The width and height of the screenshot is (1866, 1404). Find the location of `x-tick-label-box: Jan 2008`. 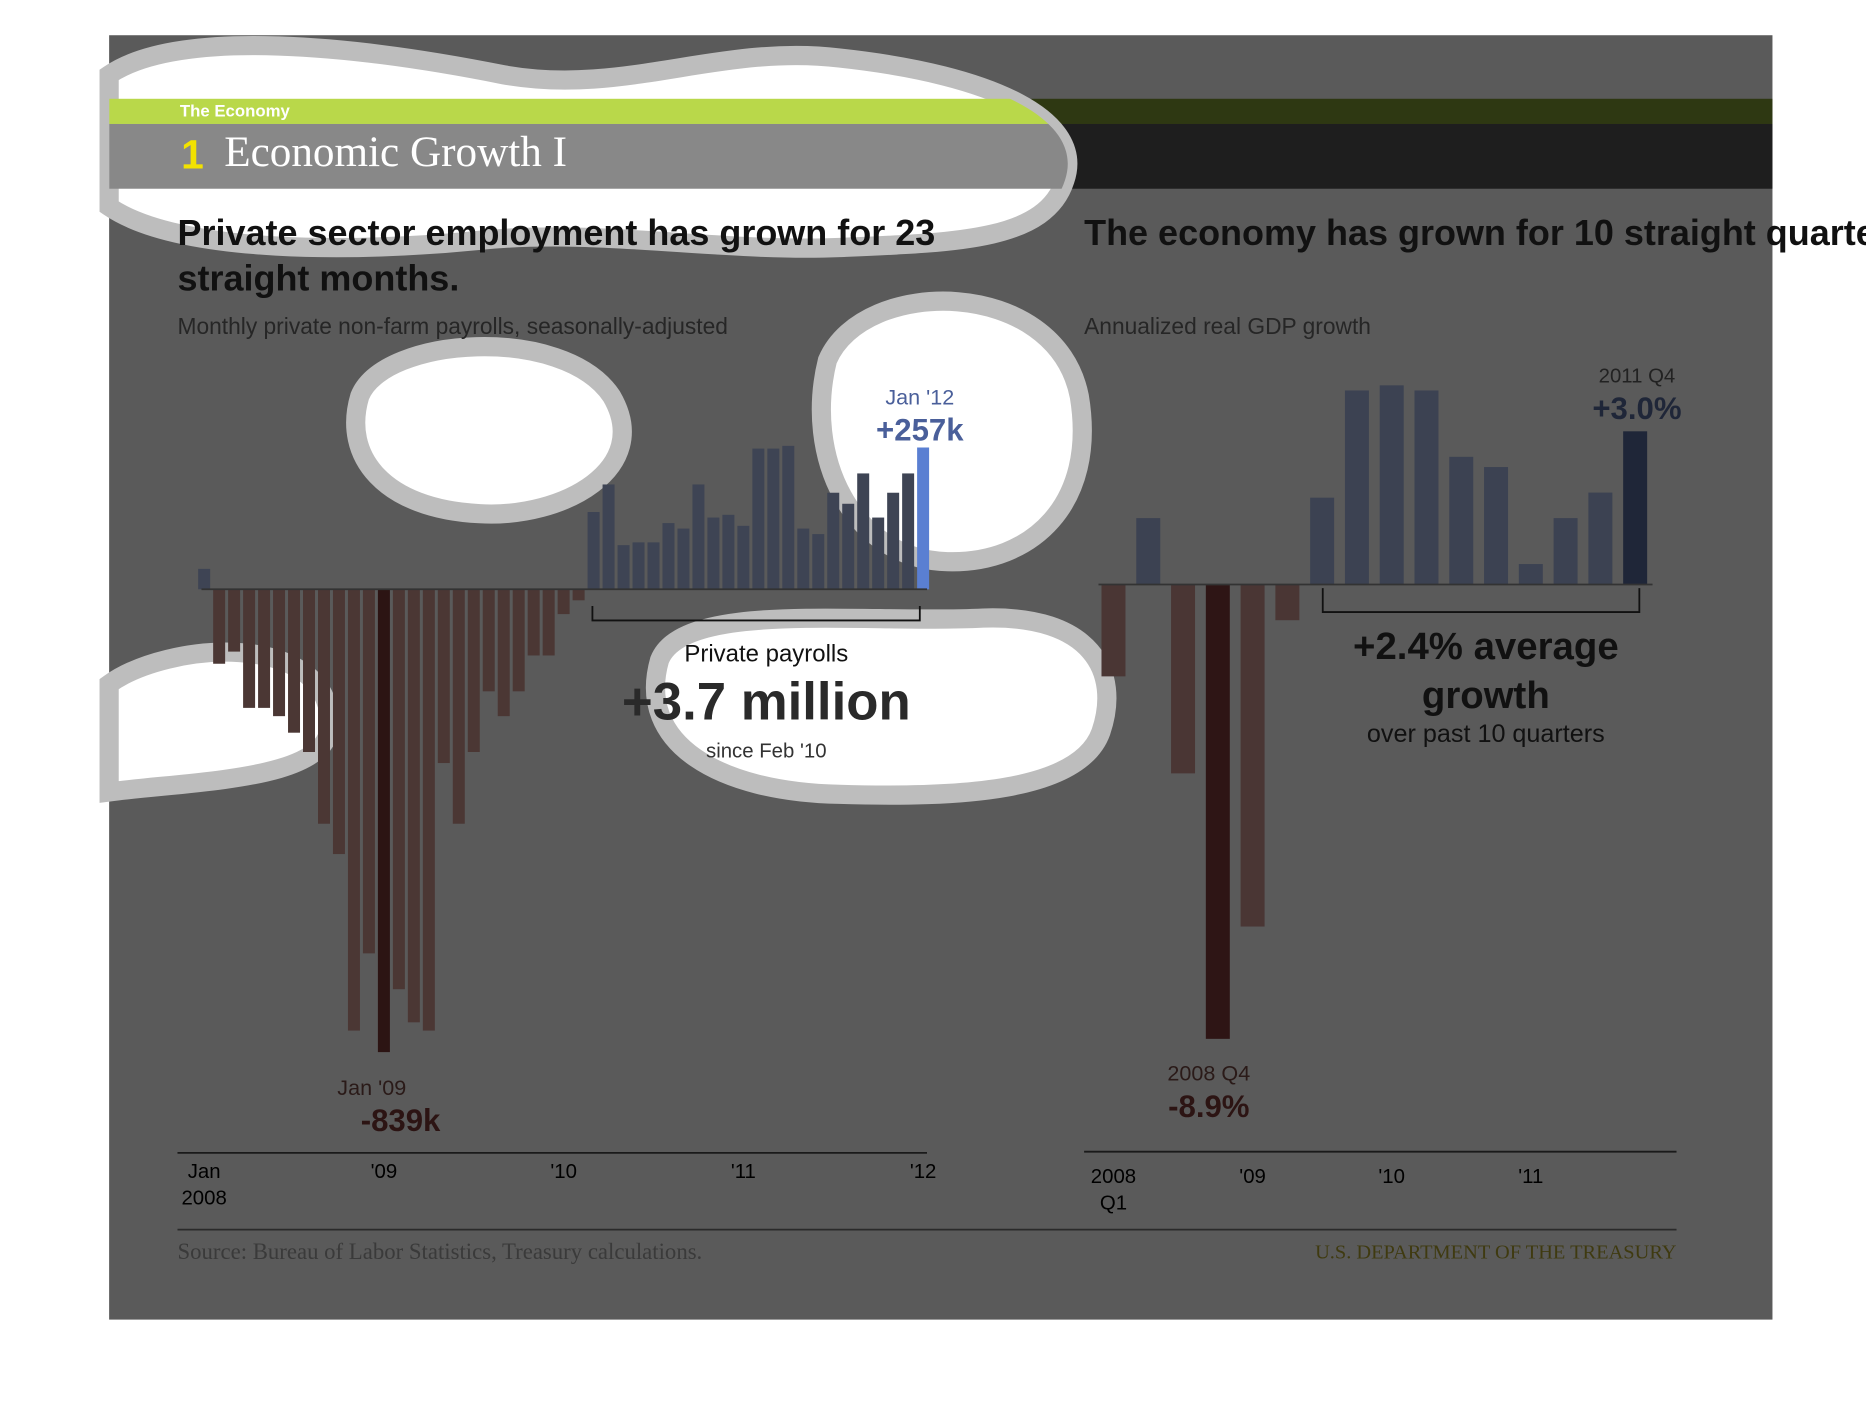

x-tick-label-box: Jan 2008 is located at coordinates (204, 1185).